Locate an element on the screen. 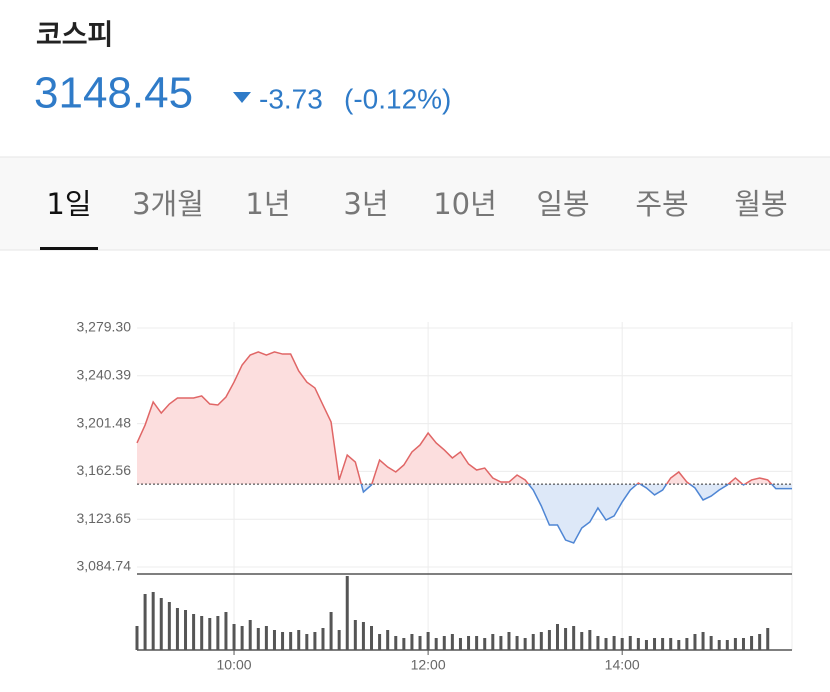 The width and height of the screenshot is (830, 692). down-arrow is located at coordinates (242, 97).